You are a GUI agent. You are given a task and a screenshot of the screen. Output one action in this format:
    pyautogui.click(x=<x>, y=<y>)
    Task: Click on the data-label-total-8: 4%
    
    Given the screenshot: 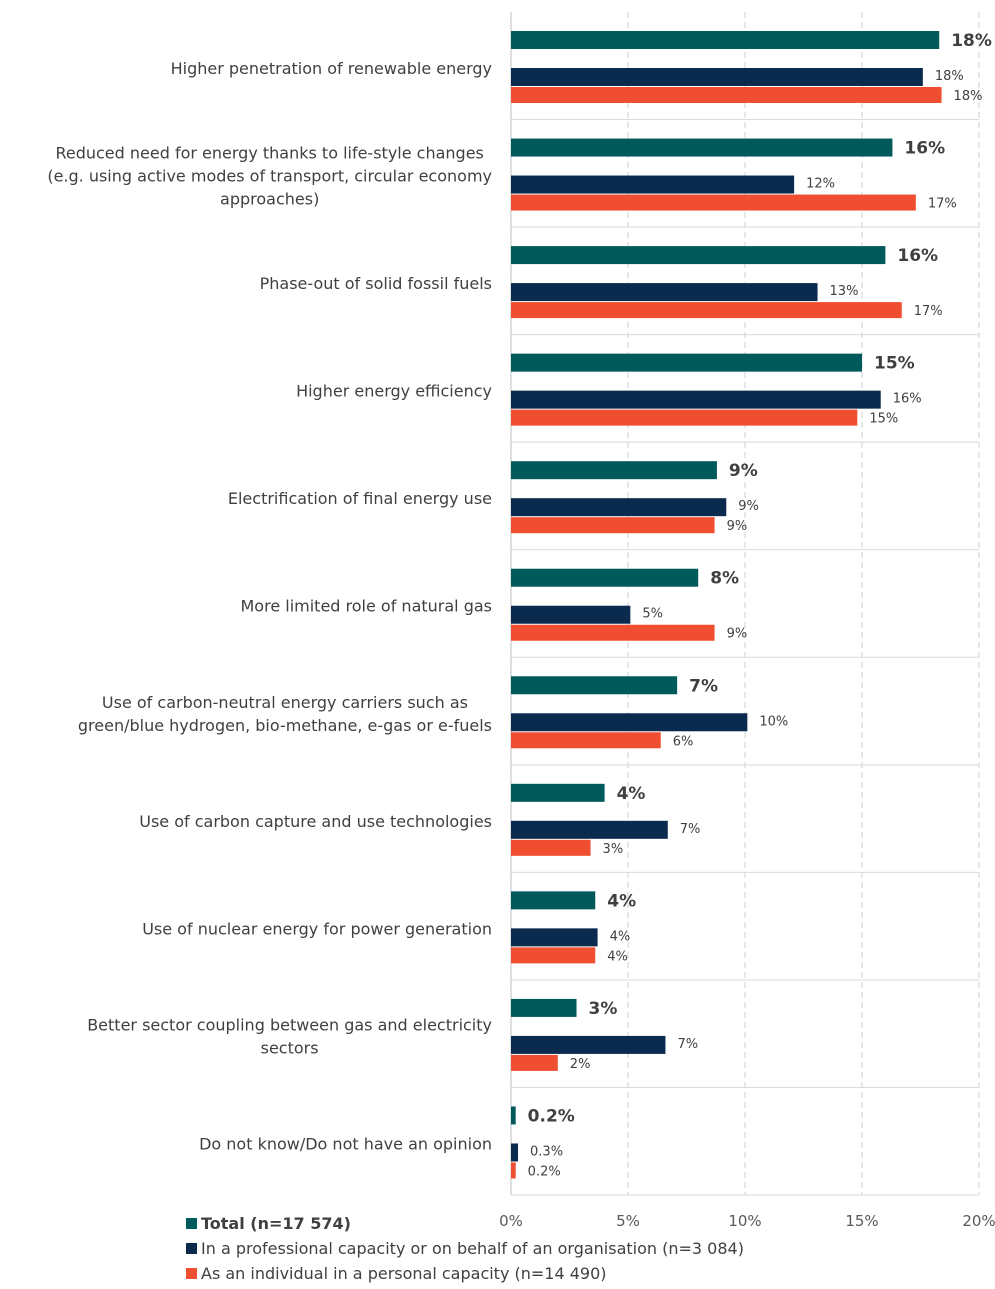 What is the action you would take?
    pyautogui.click(x=621, y=901)
    